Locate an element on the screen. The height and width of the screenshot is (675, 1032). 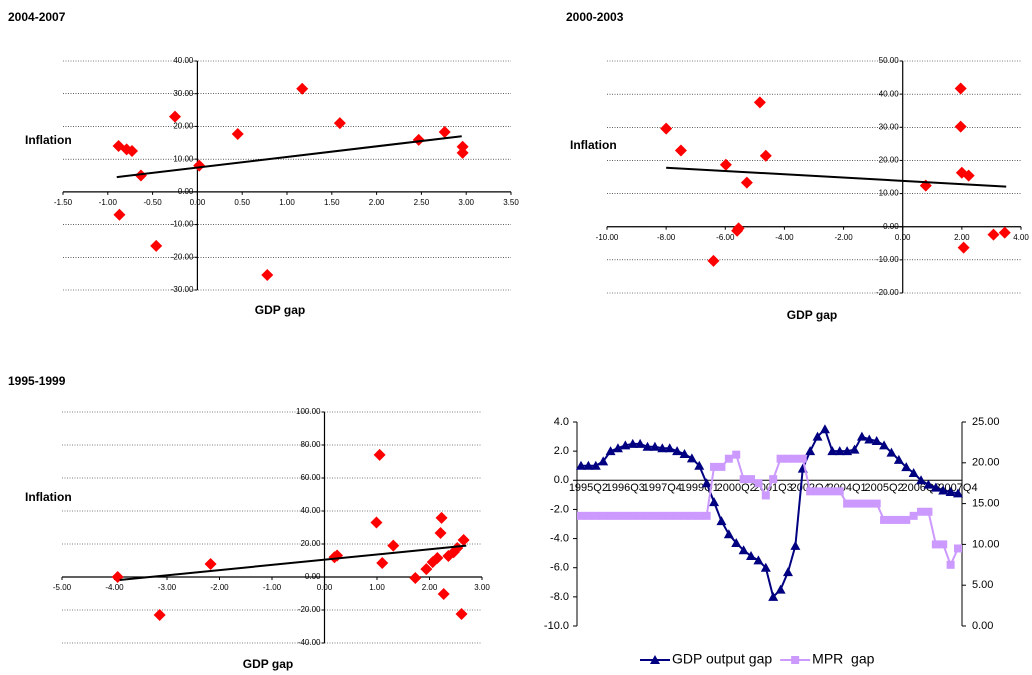
y-tick-label: -30.00 is located at coordinates (182, 289).